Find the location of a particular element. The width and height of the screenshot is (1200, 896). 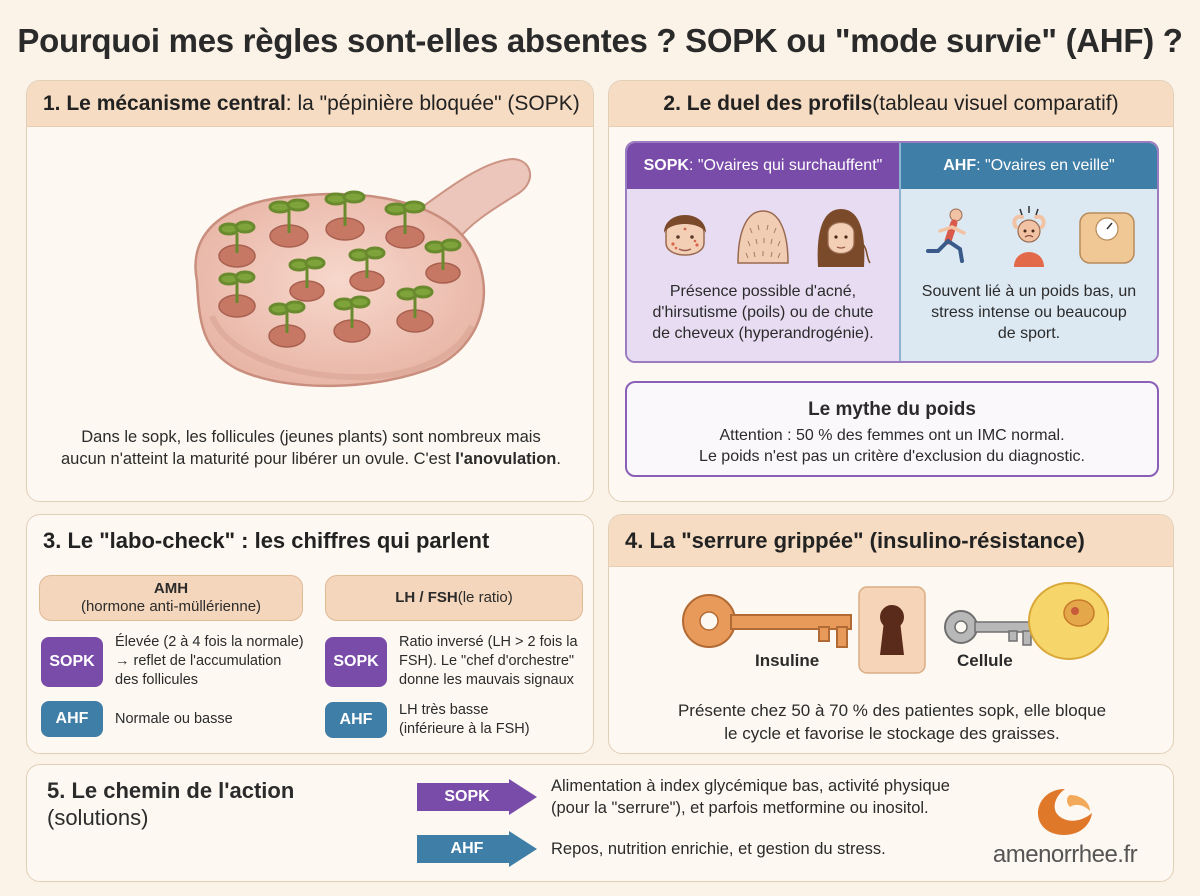

lhfsh-pill: LH / FSH (le ratio) is located at coordinates (454, 598).